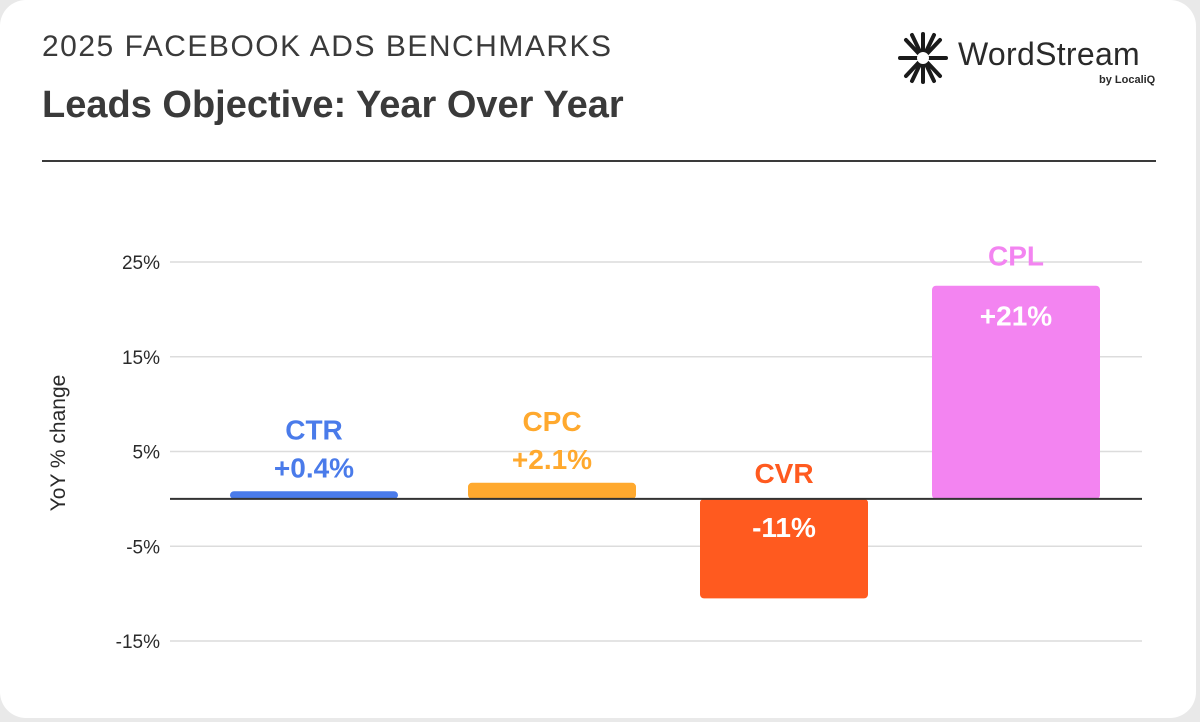 This screenshot has height=722, width=1200. I want to click on y-axis-label: YoY % change, so click(58, 443).